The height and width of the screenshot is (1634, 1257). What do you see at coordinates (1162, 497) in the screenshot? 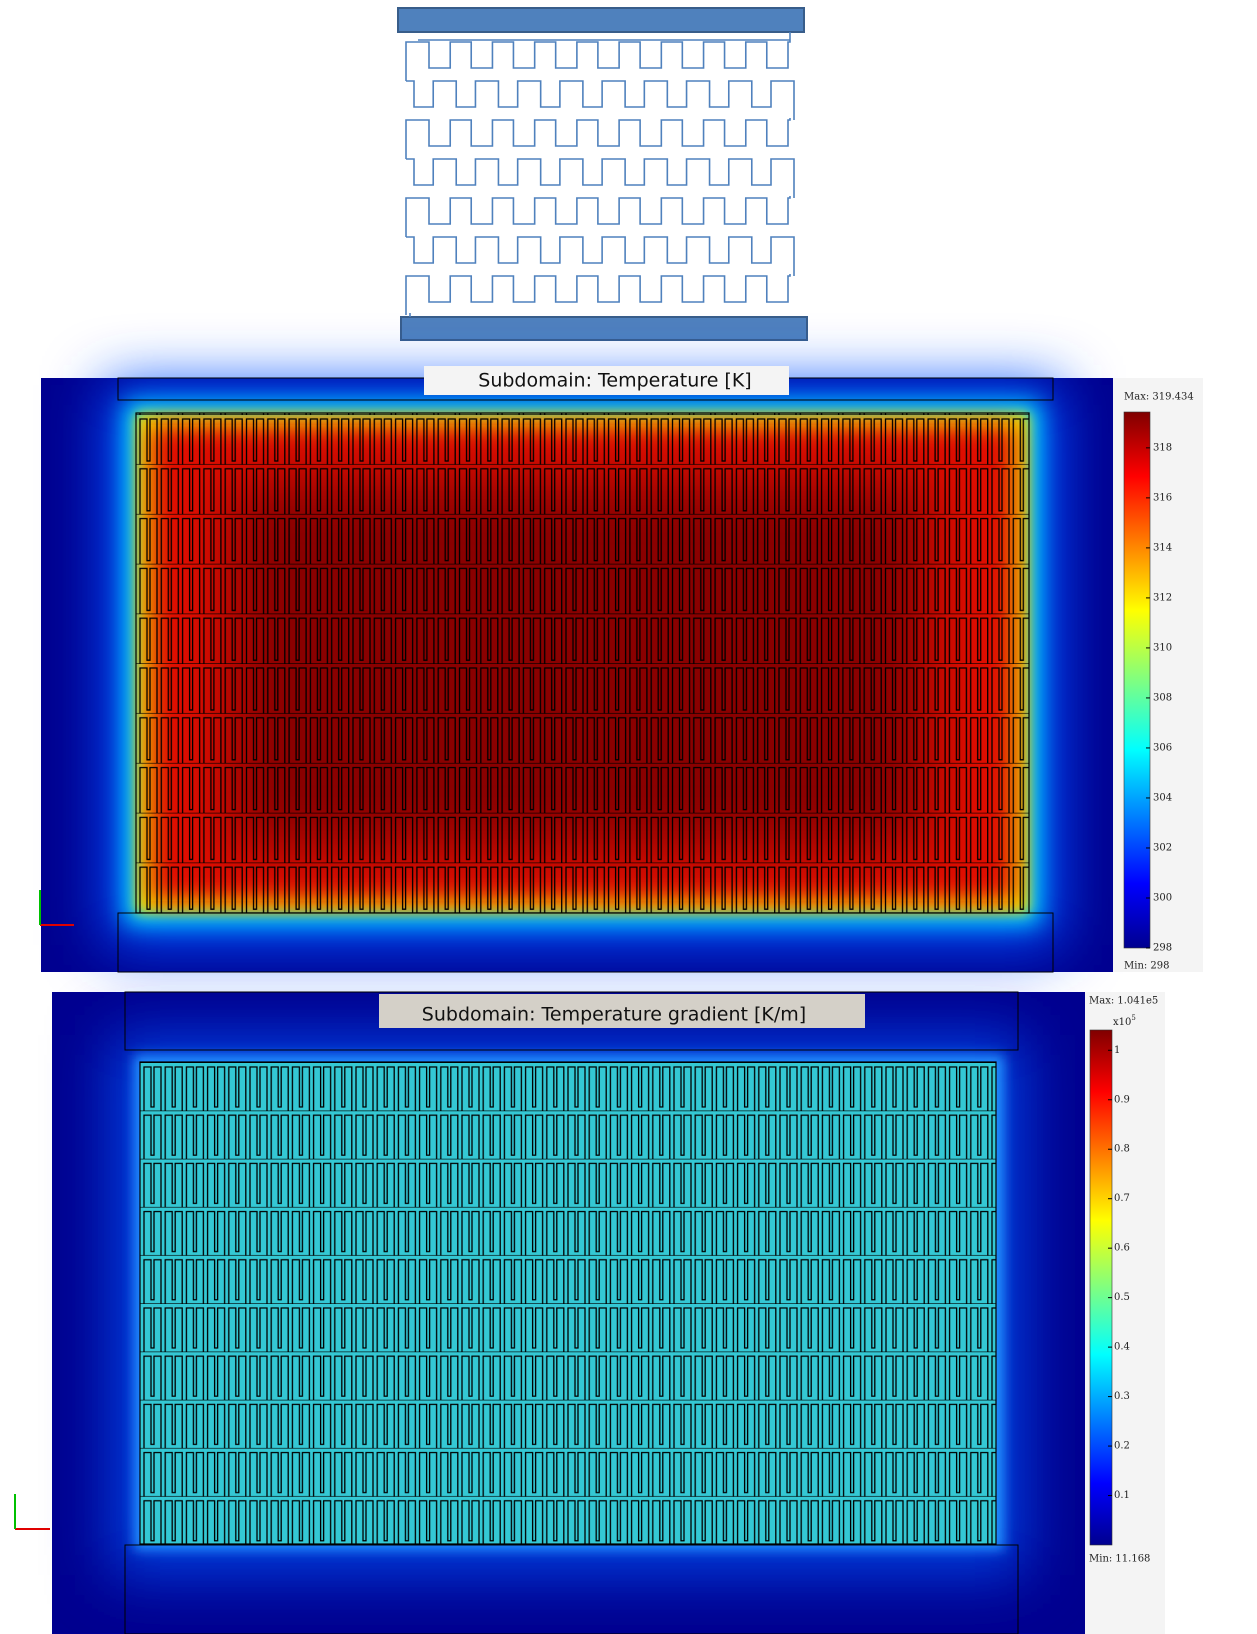
I see `colorbar-tick-label: 316` at bounding box center [1162, 497].